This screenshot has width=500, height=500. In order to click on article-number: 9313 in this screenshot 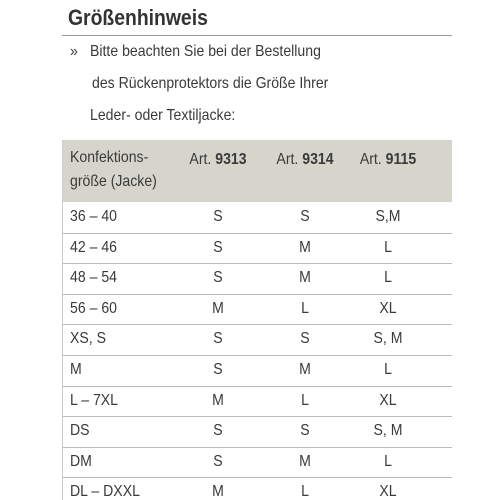, I will do `click(231, 159)`.